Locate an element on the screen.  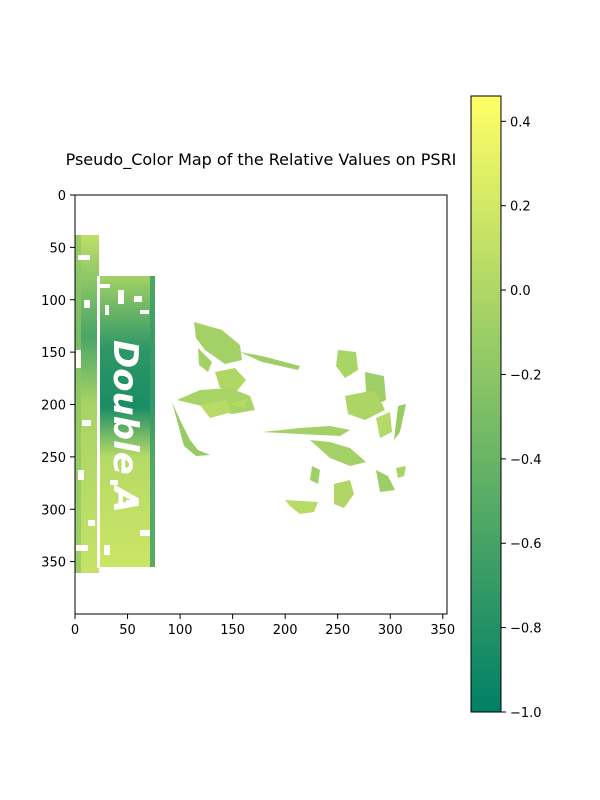
y-tick-label: 350 is located at coordinates (53, 563).